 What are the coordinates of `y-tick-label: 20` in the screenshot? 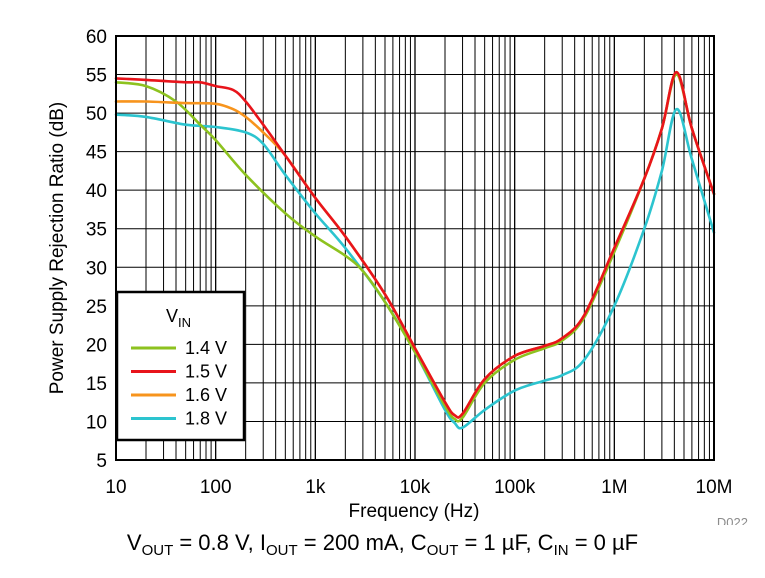 It's located at (96, 345).